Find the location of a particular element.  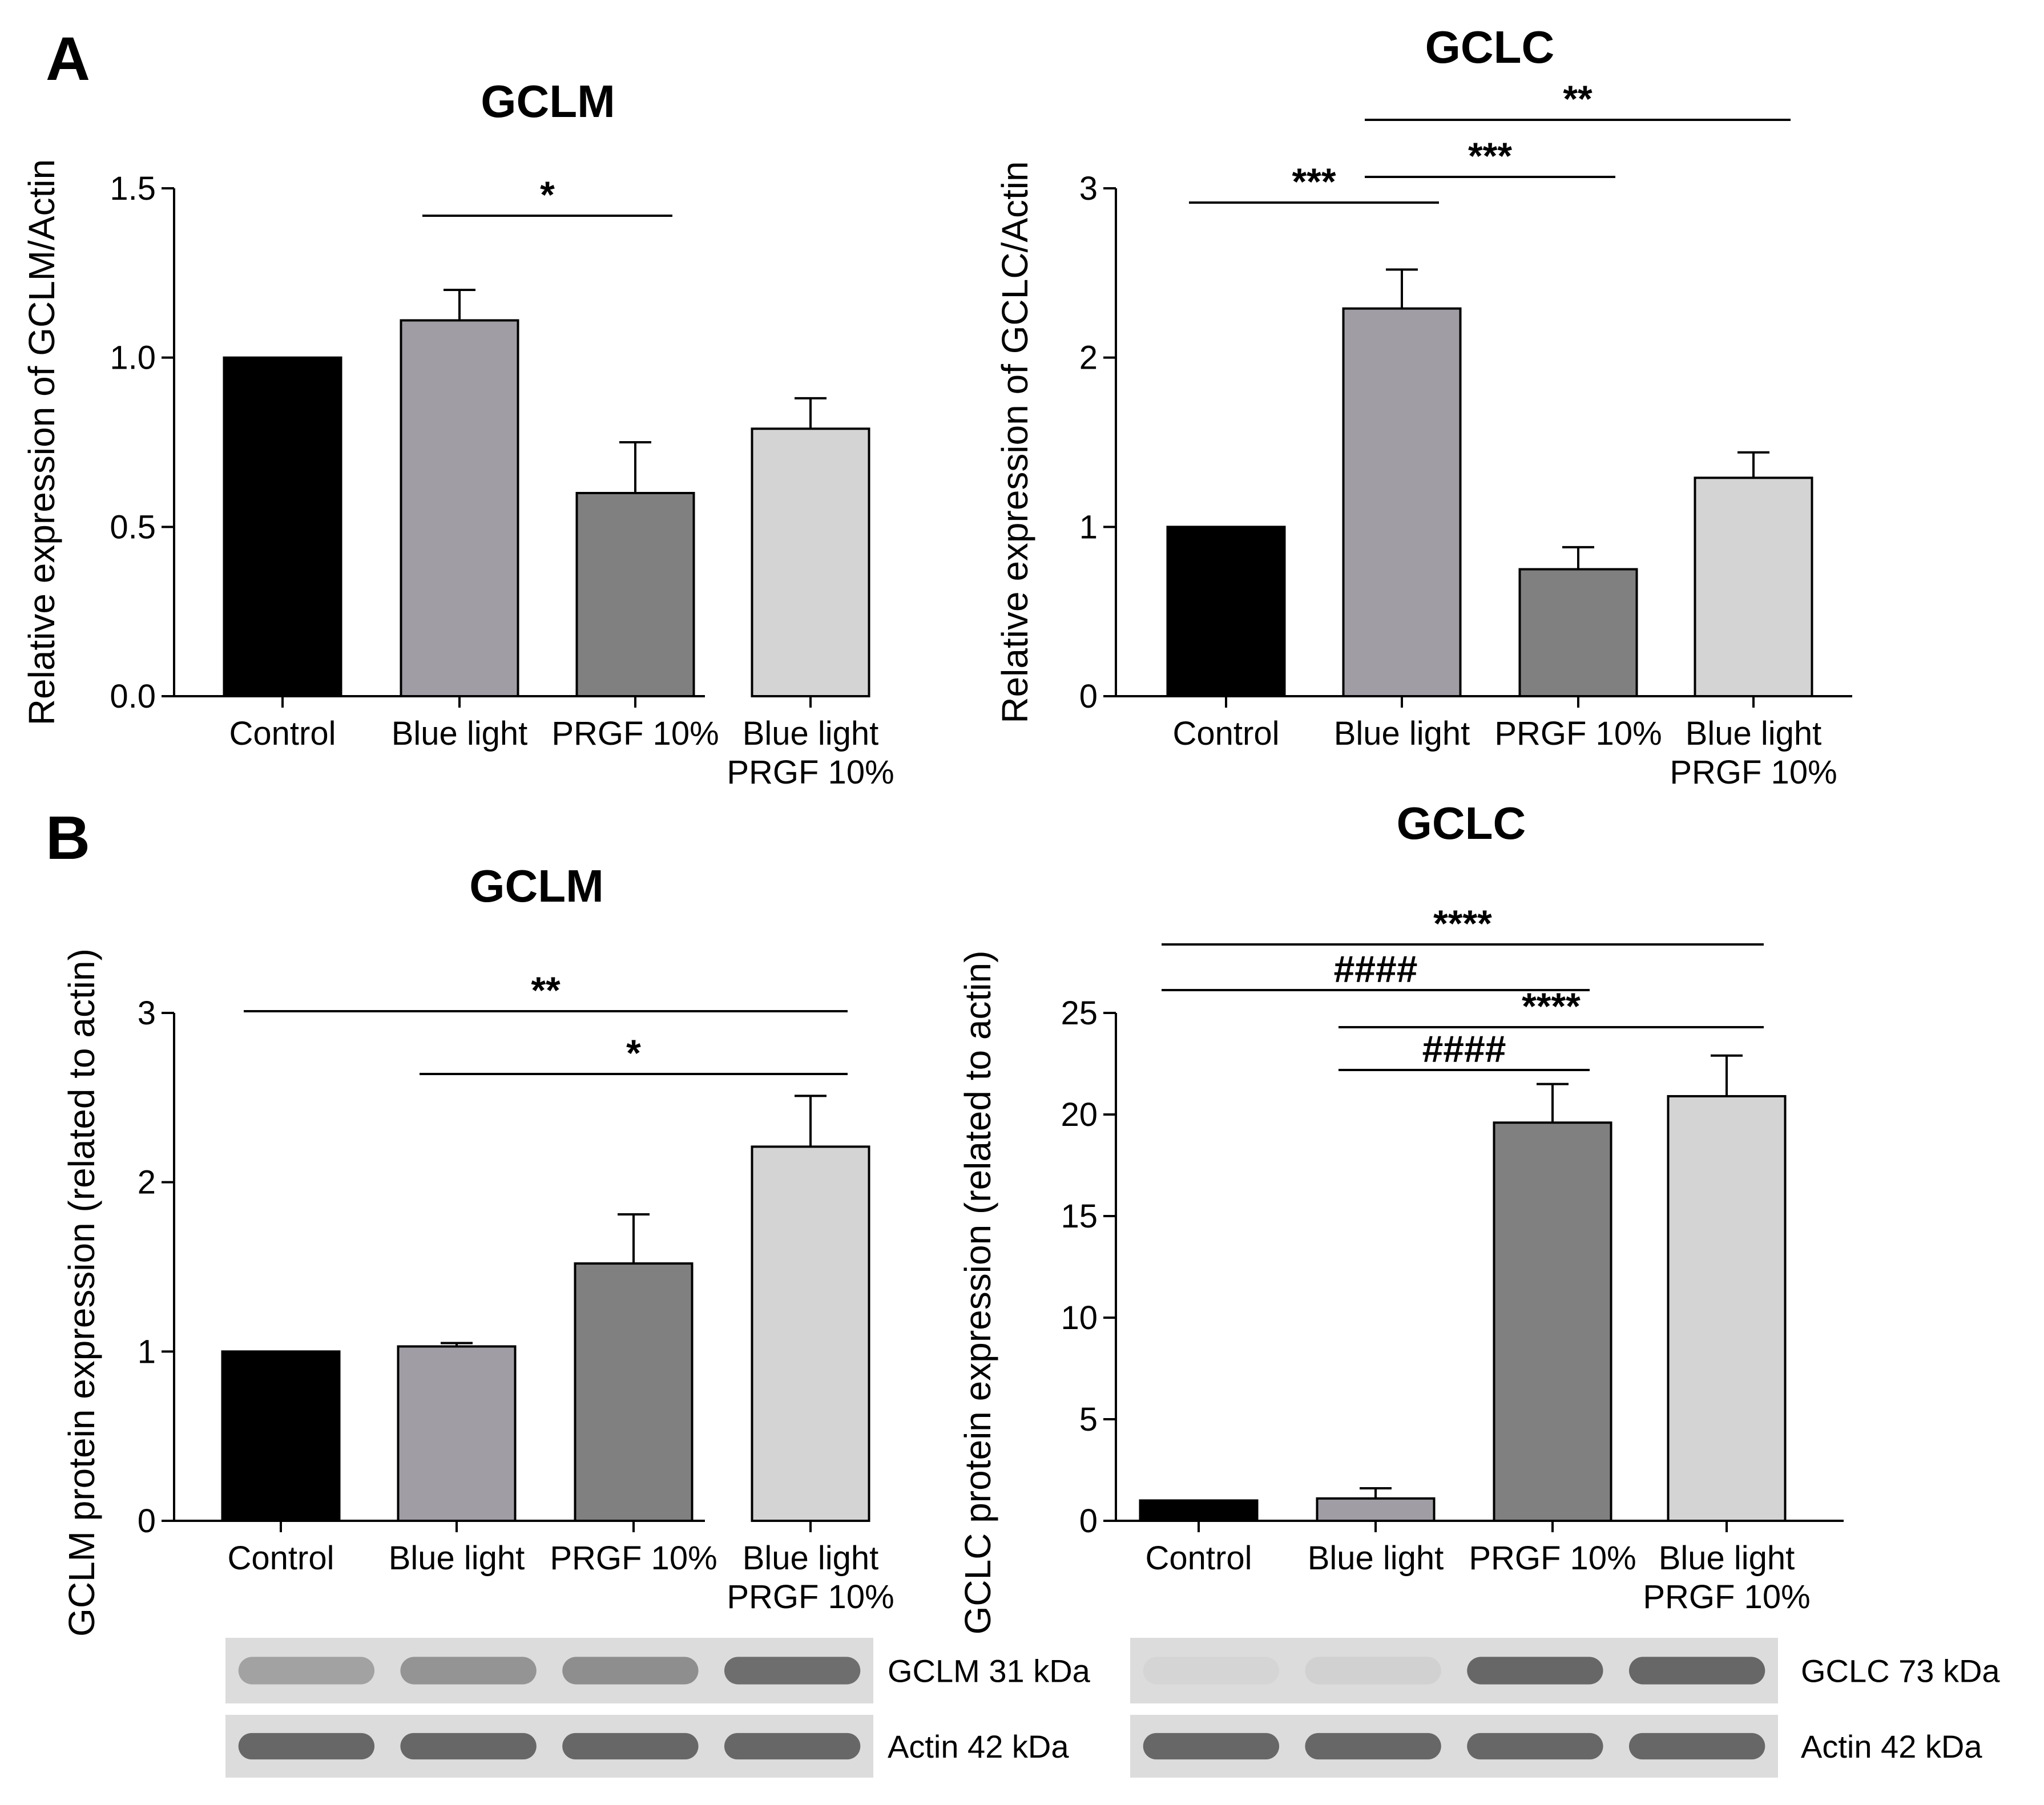

y-tick-label: 25 is located at coordinates (1079, 1014).